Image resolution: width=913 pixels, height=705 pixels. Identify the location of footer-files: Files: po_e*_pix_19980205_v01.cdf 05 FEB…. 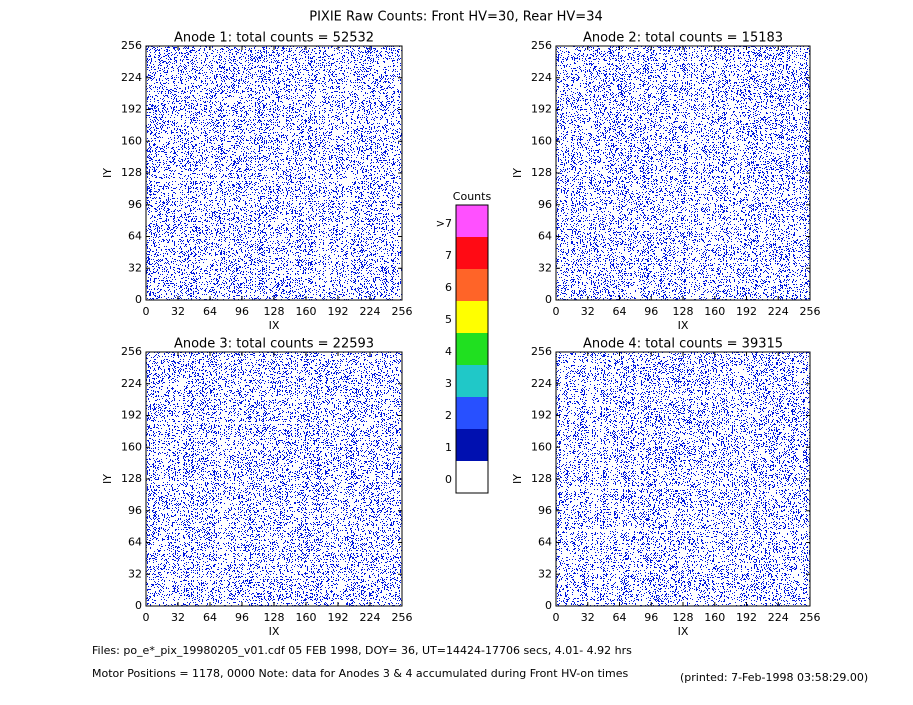
(362, 650).